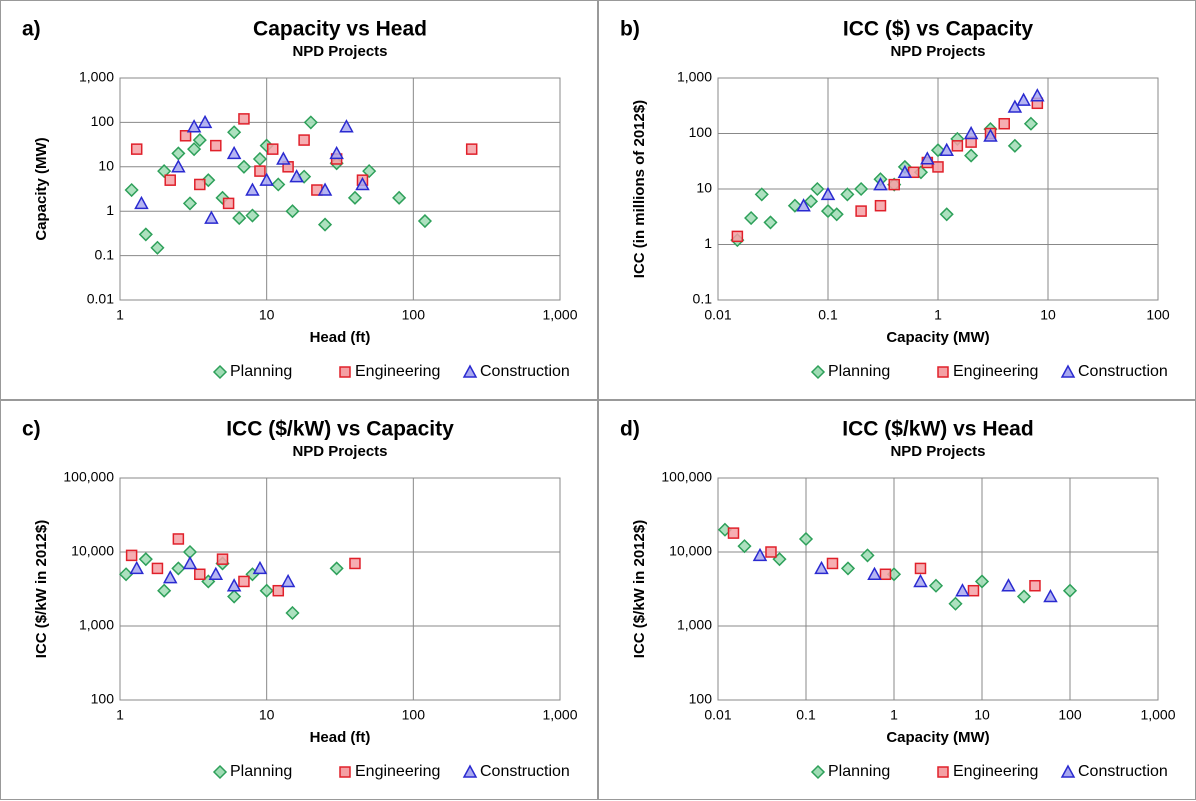  What do you see at coordinates (41, 188) in the screenshot?
I see `y-axis-title: Capacity (MW)` at bounding box center [41, 188].